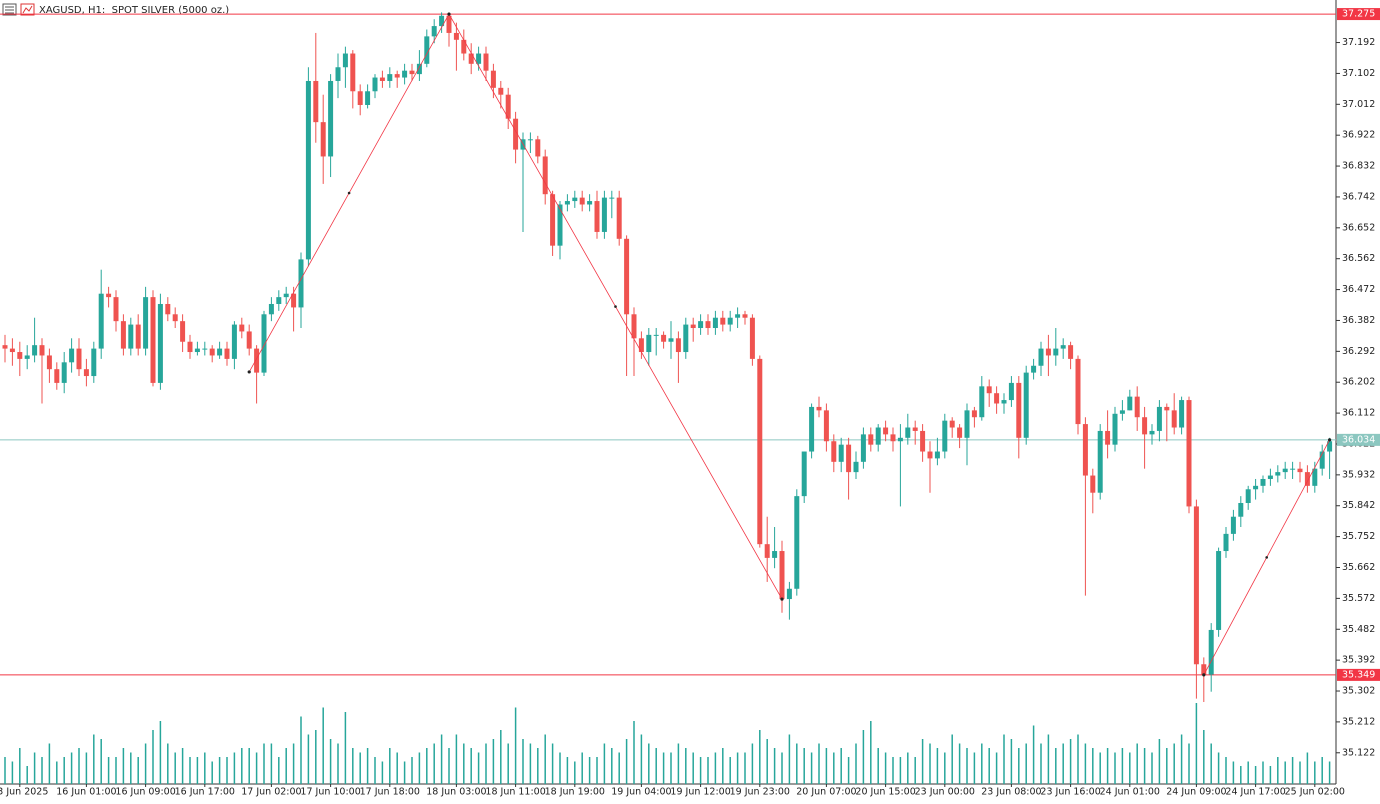 This screenshot has width=1380, height=804. Describe the element at coordinates (18, 9) in the screenshot. I see `header-icons` at that location.